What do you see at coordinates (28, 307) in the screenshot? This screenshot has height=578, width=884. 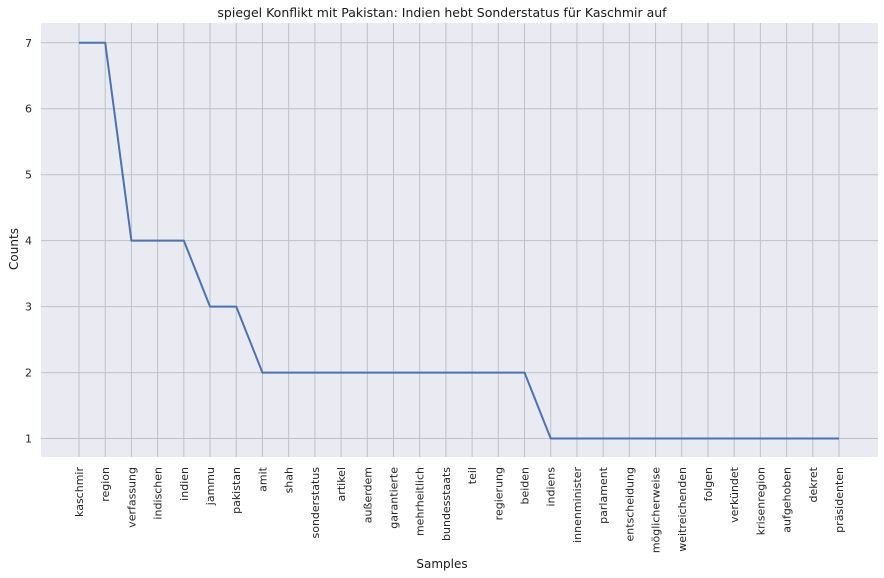 I see `y-tick-label: 3` at bounding box center [28, 307].